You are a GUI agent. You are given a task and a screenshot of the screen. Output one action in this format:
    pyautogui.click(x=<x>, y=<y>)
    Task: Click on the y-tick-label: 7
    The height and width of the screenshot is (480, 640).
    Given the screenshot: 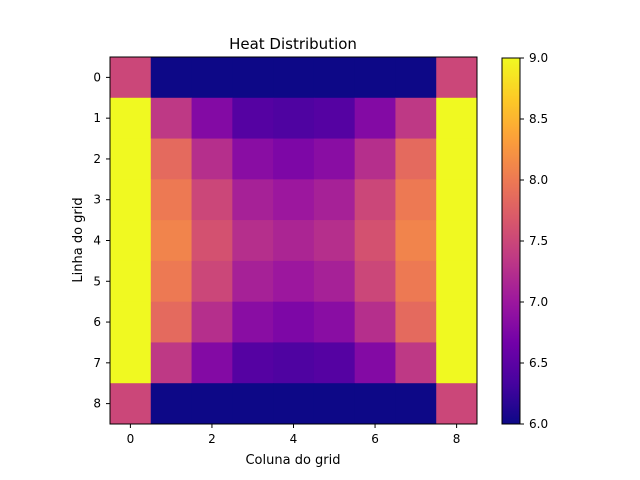 What is the action you would take?
    pyautogui.click(x=97, y=363)
    